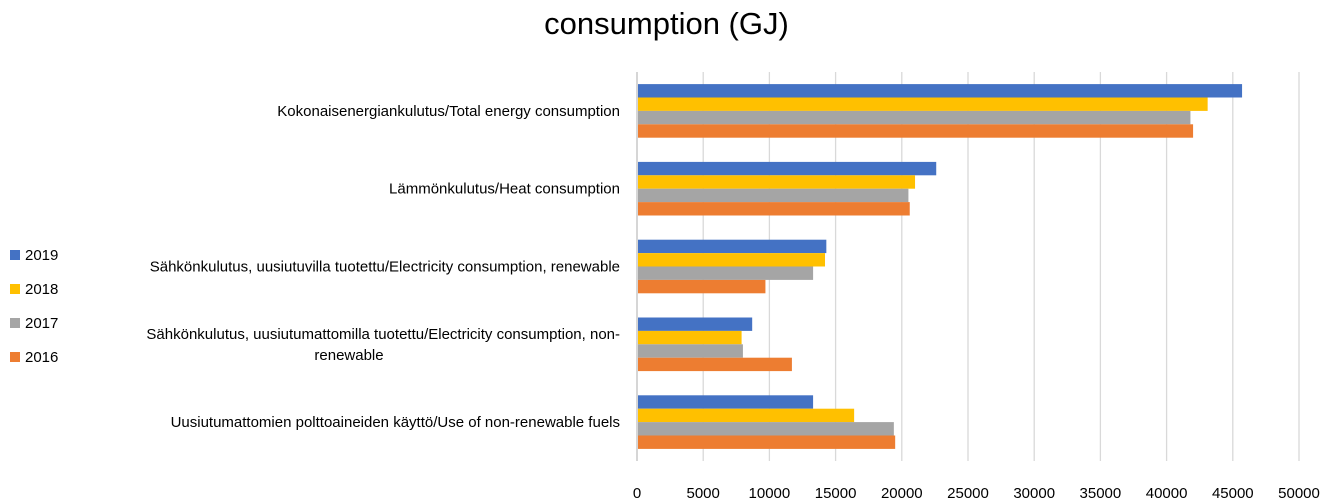  I want to click on x-tick-label: 15000, so click(836, 492).